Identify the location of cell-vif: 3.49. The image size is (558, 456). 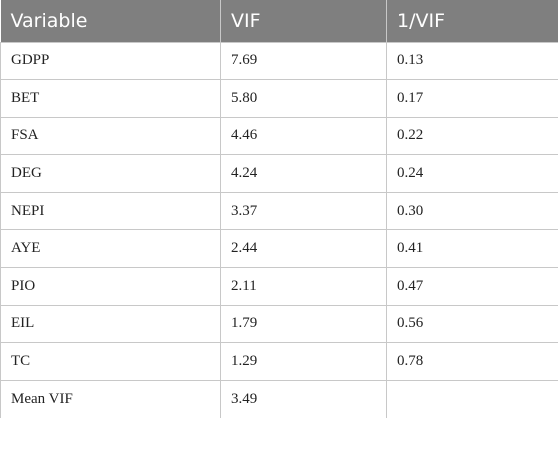
(303, 398).